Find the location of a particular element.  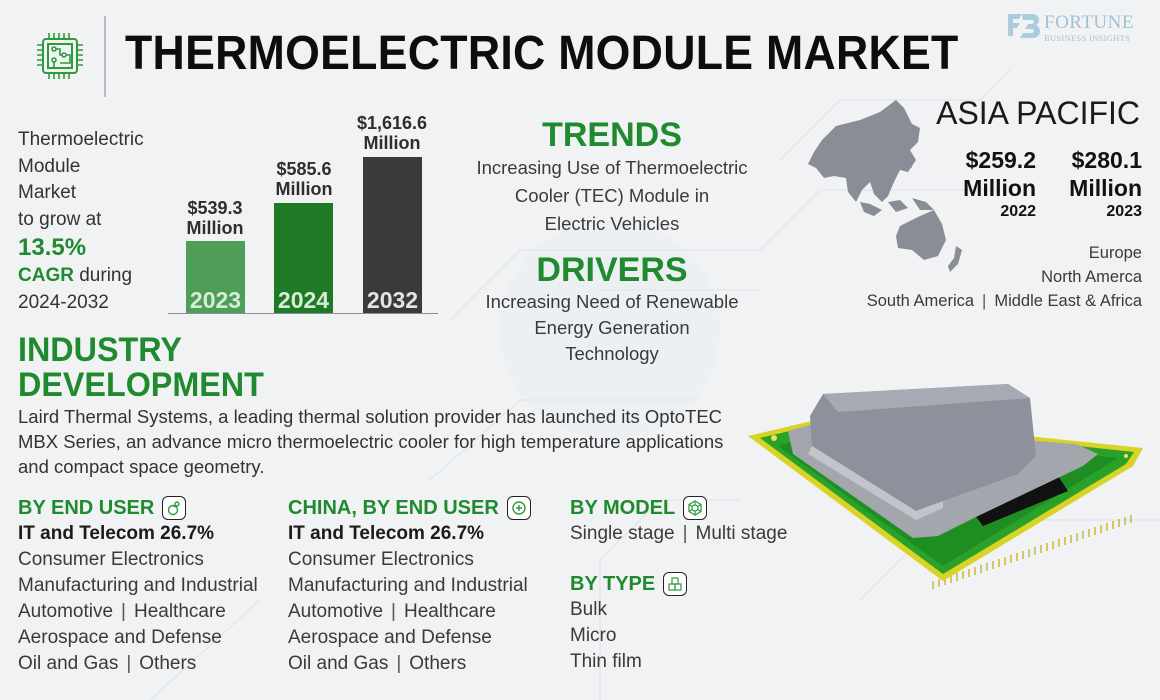

brand-logo: FORTUNE BUSINESS INSIGHTS is located at coordinates (1070, 27).